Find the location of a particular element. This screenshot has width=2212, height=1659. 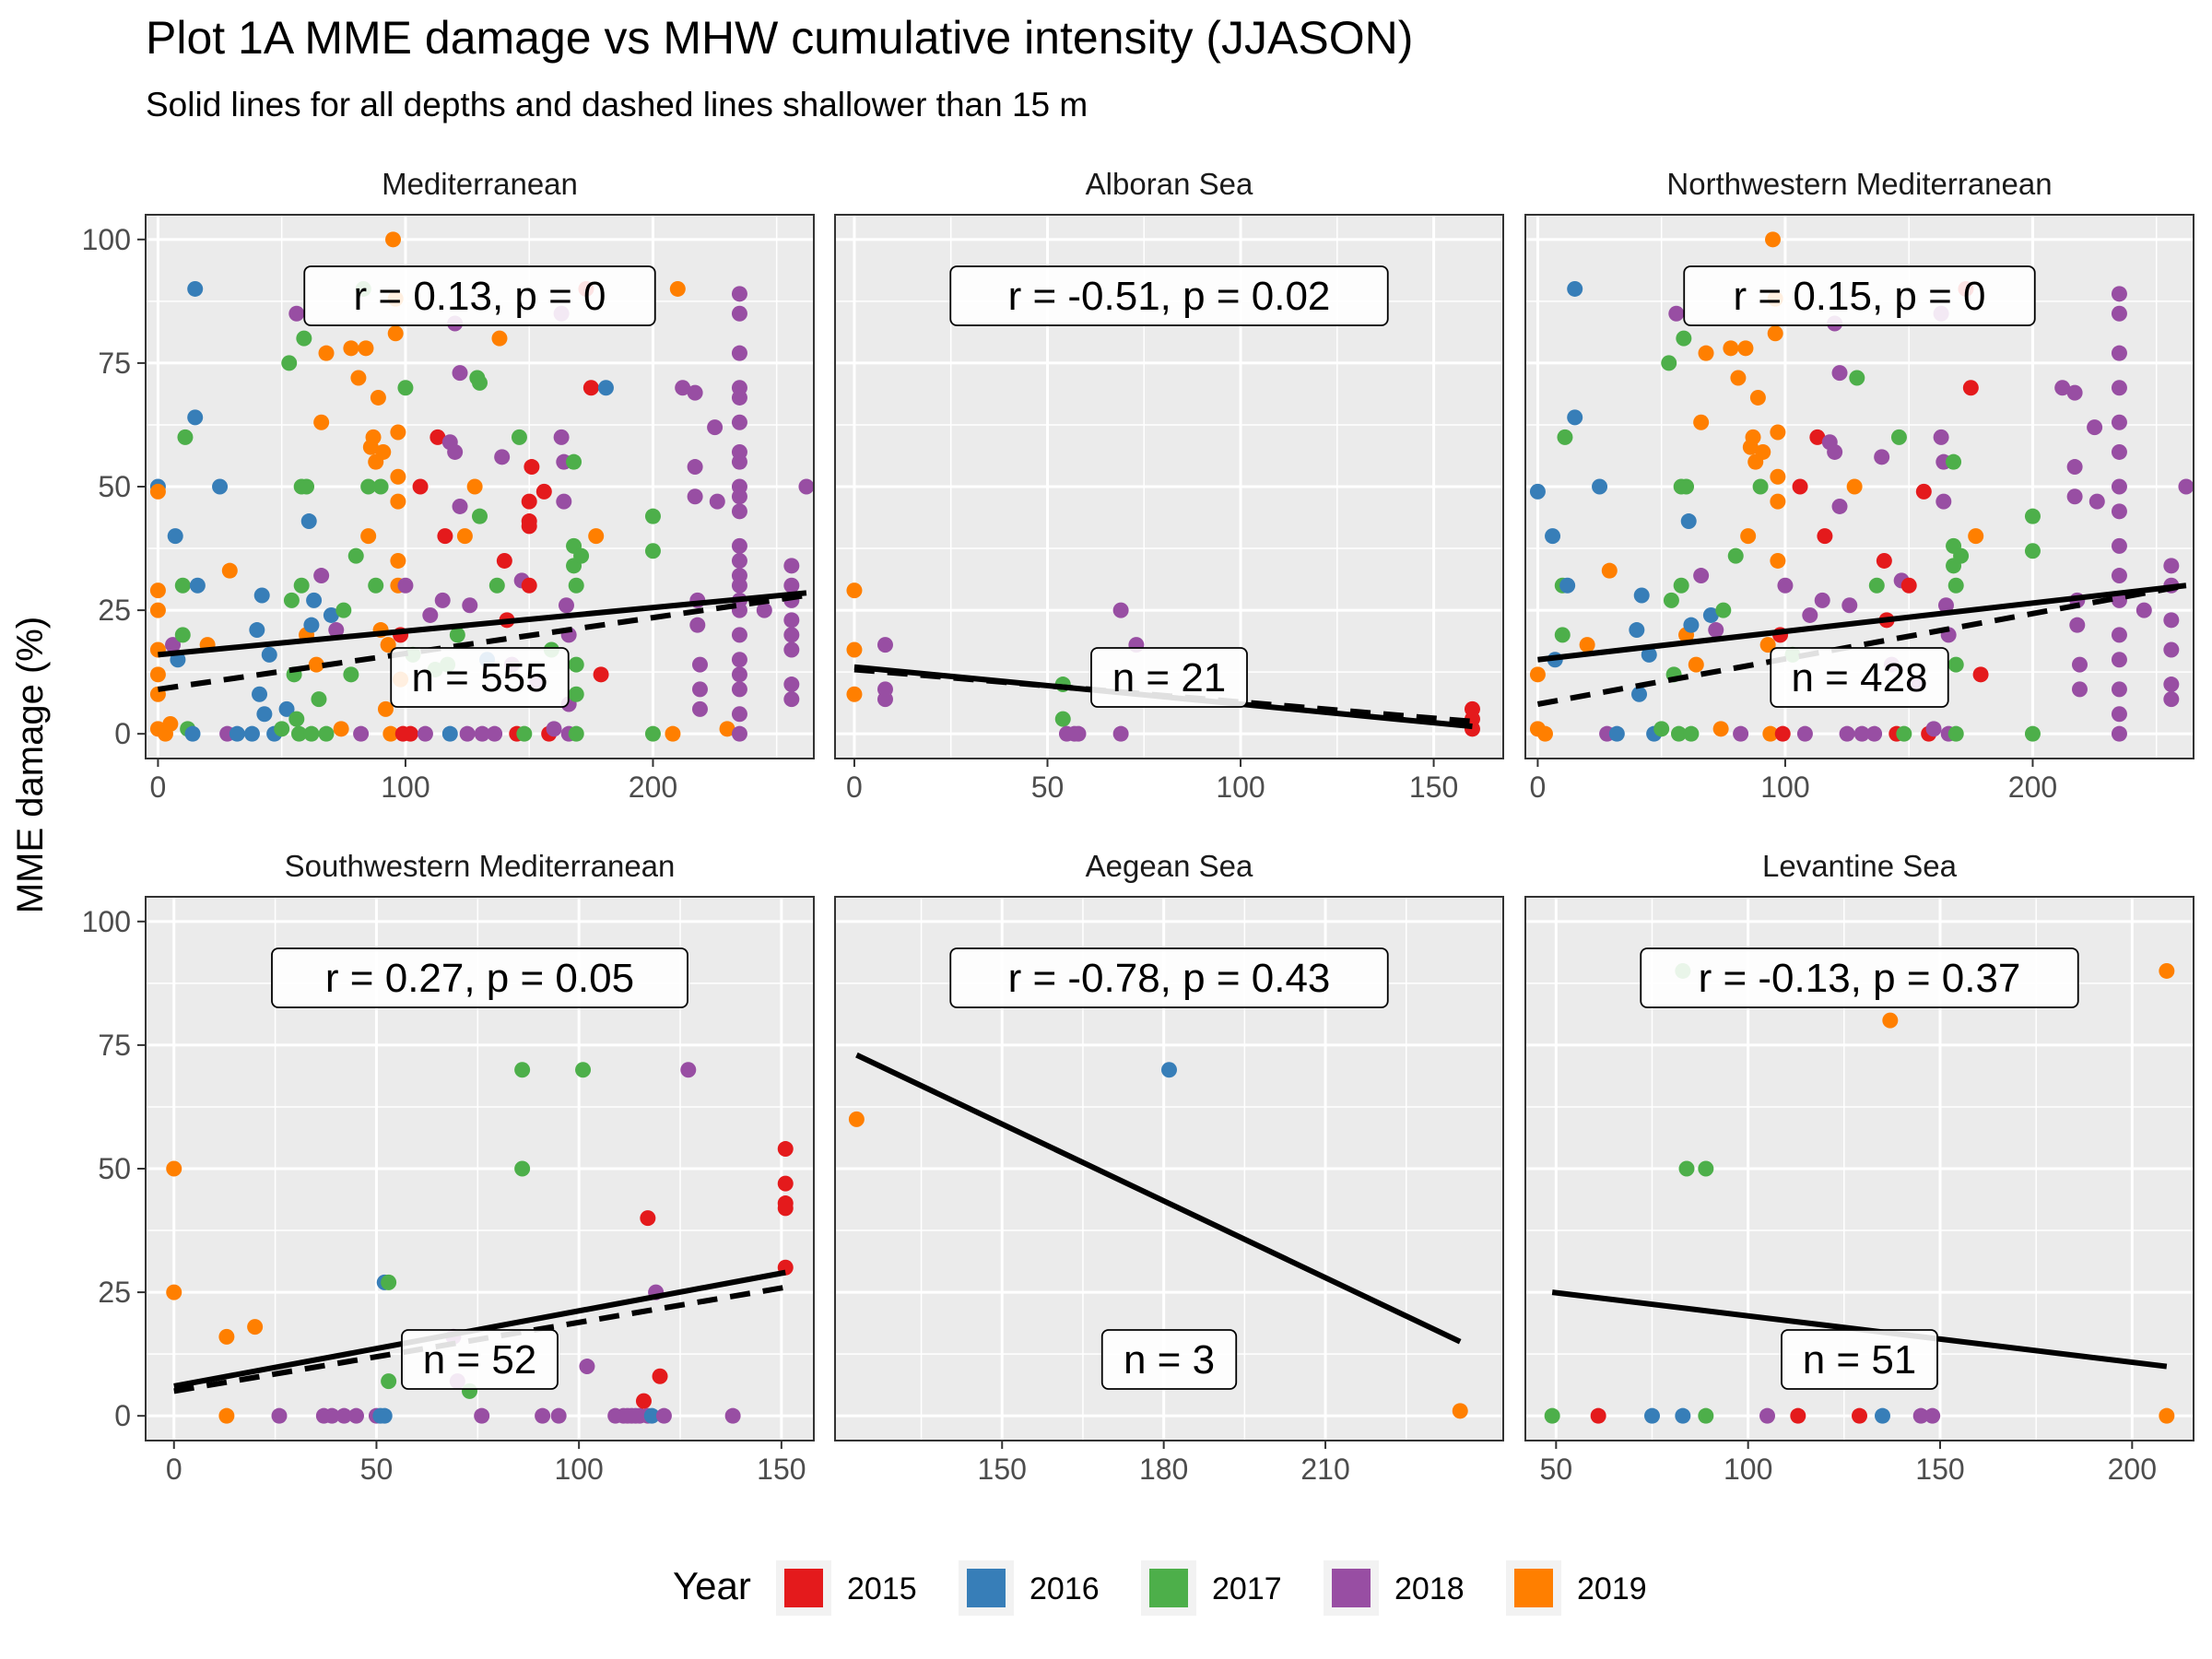

panel-border is located at coordinates (1859, 486).